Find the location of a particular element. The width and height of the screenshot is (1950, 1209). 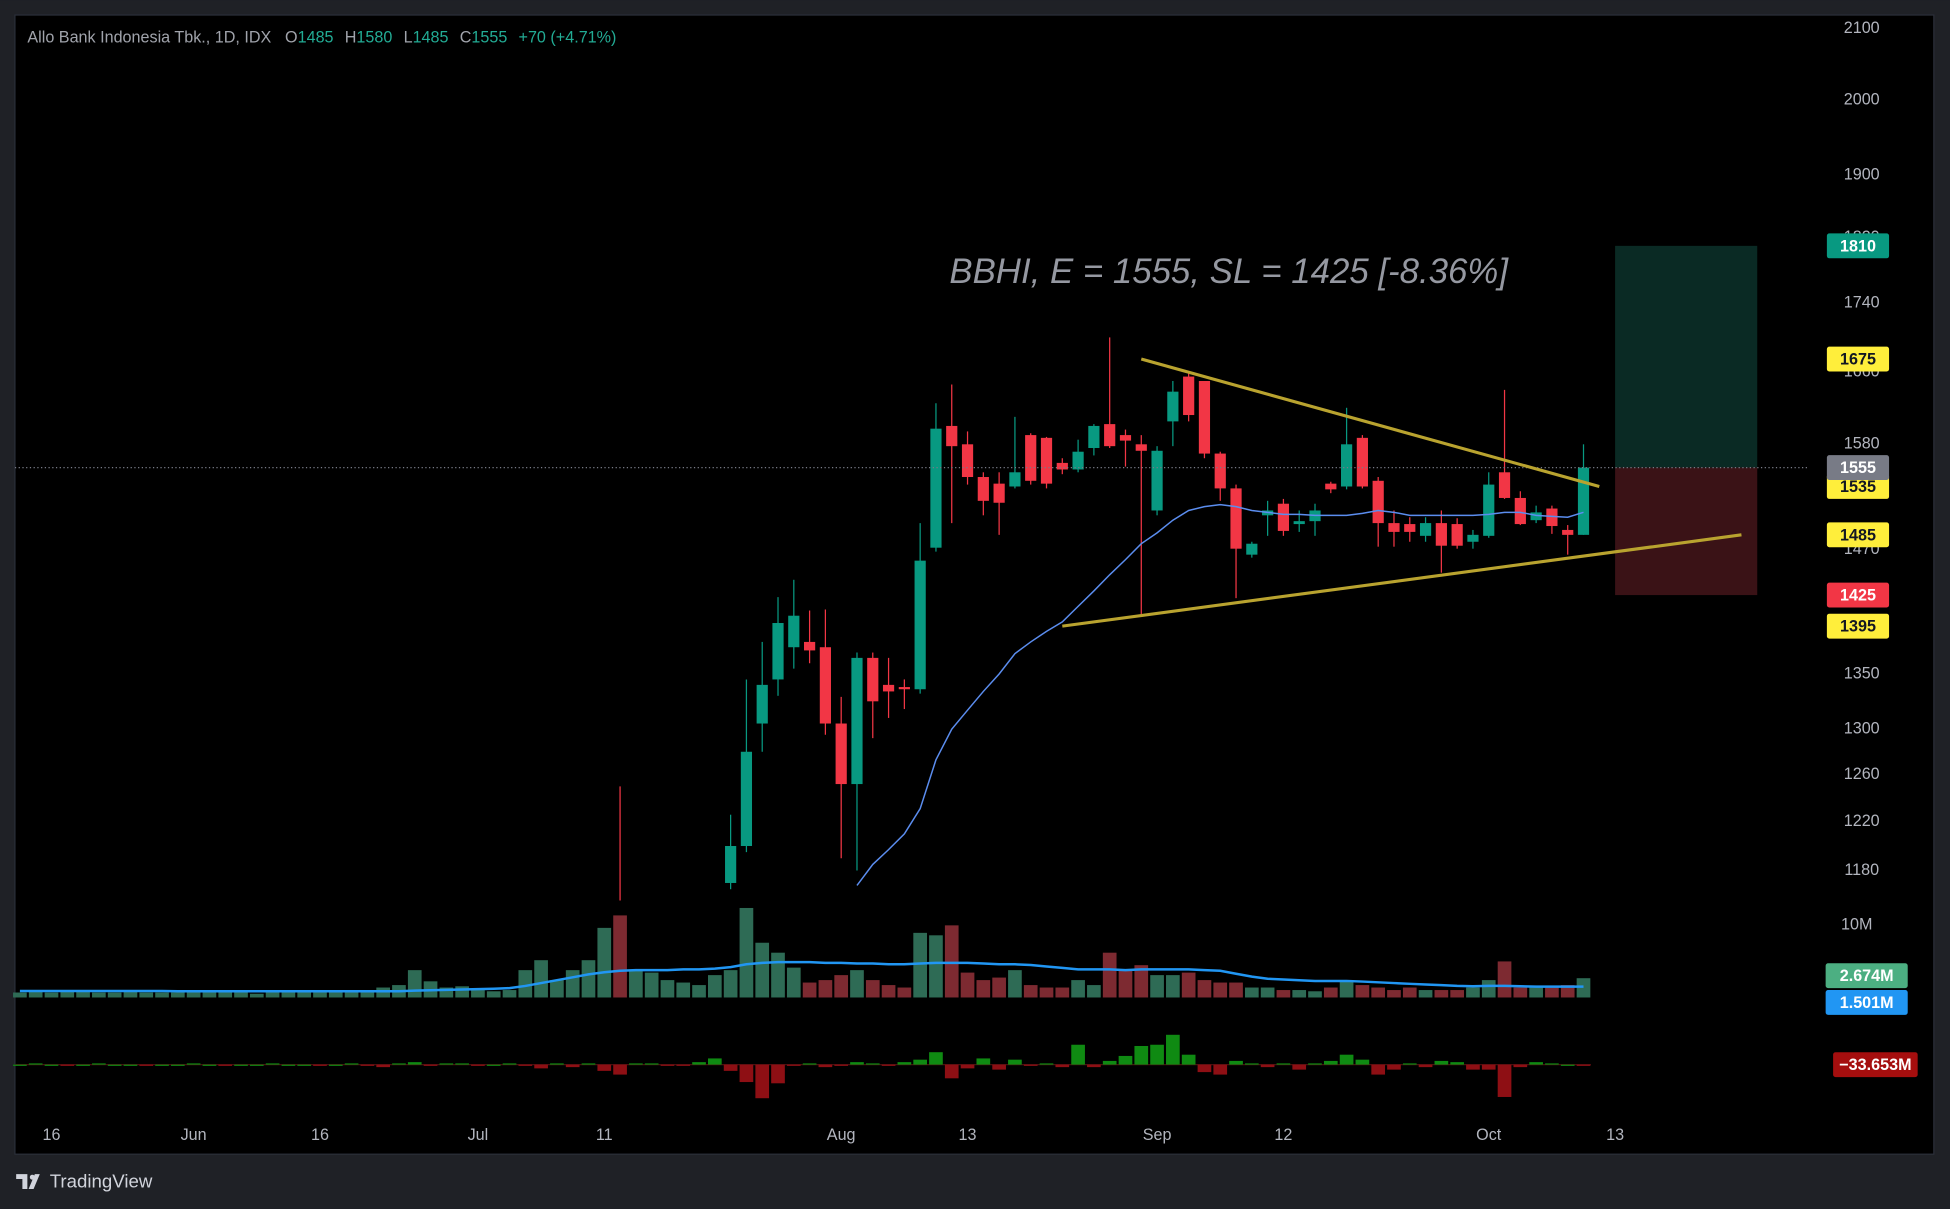

symbol-title: Allo Bank Indonesia Tbk., 1D, IDX is located at coordinates (149, 38).